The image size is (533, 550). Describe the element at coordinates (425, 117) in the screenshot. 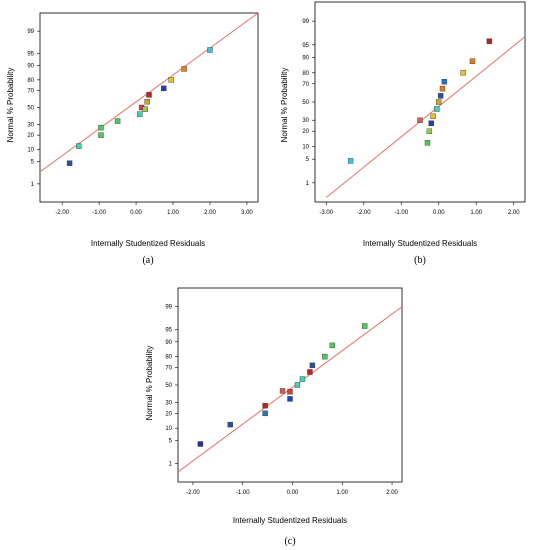

I see `fit-line` at that location.